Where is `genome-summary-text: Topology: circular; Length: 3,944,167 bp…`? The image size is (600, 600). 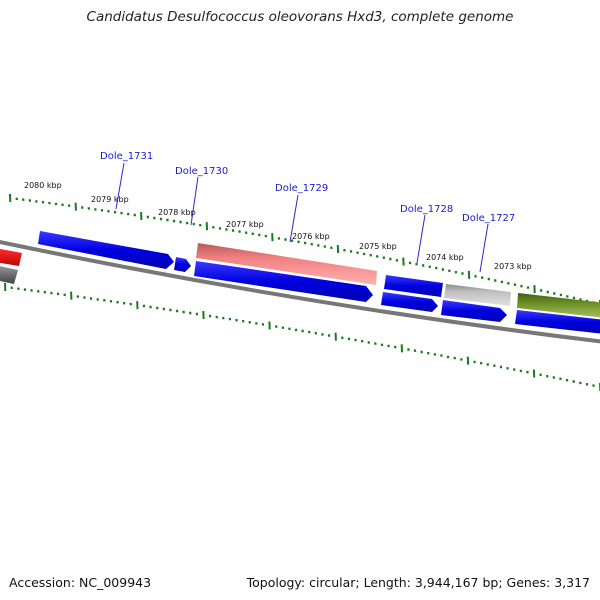
genome-summary-text: Topology: circular; Length: 3,944,167 bp… is located at coordinates (418, 582).